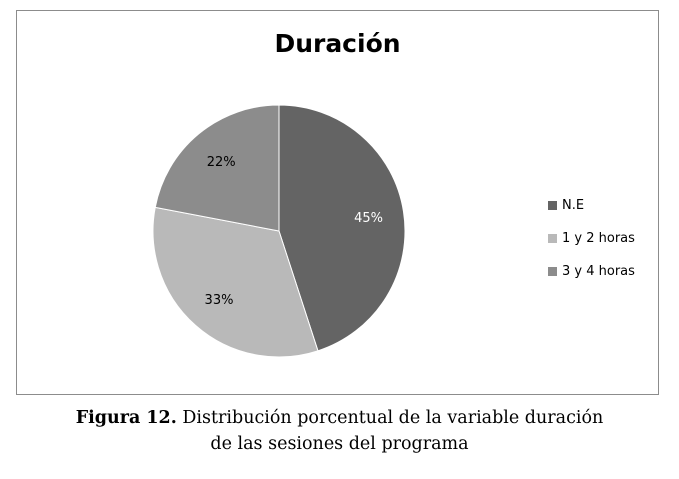  What do you see at coordinates (337, 43) in the screenshot?
I see `chart-title: Duración` at bounding box center [337, 43].